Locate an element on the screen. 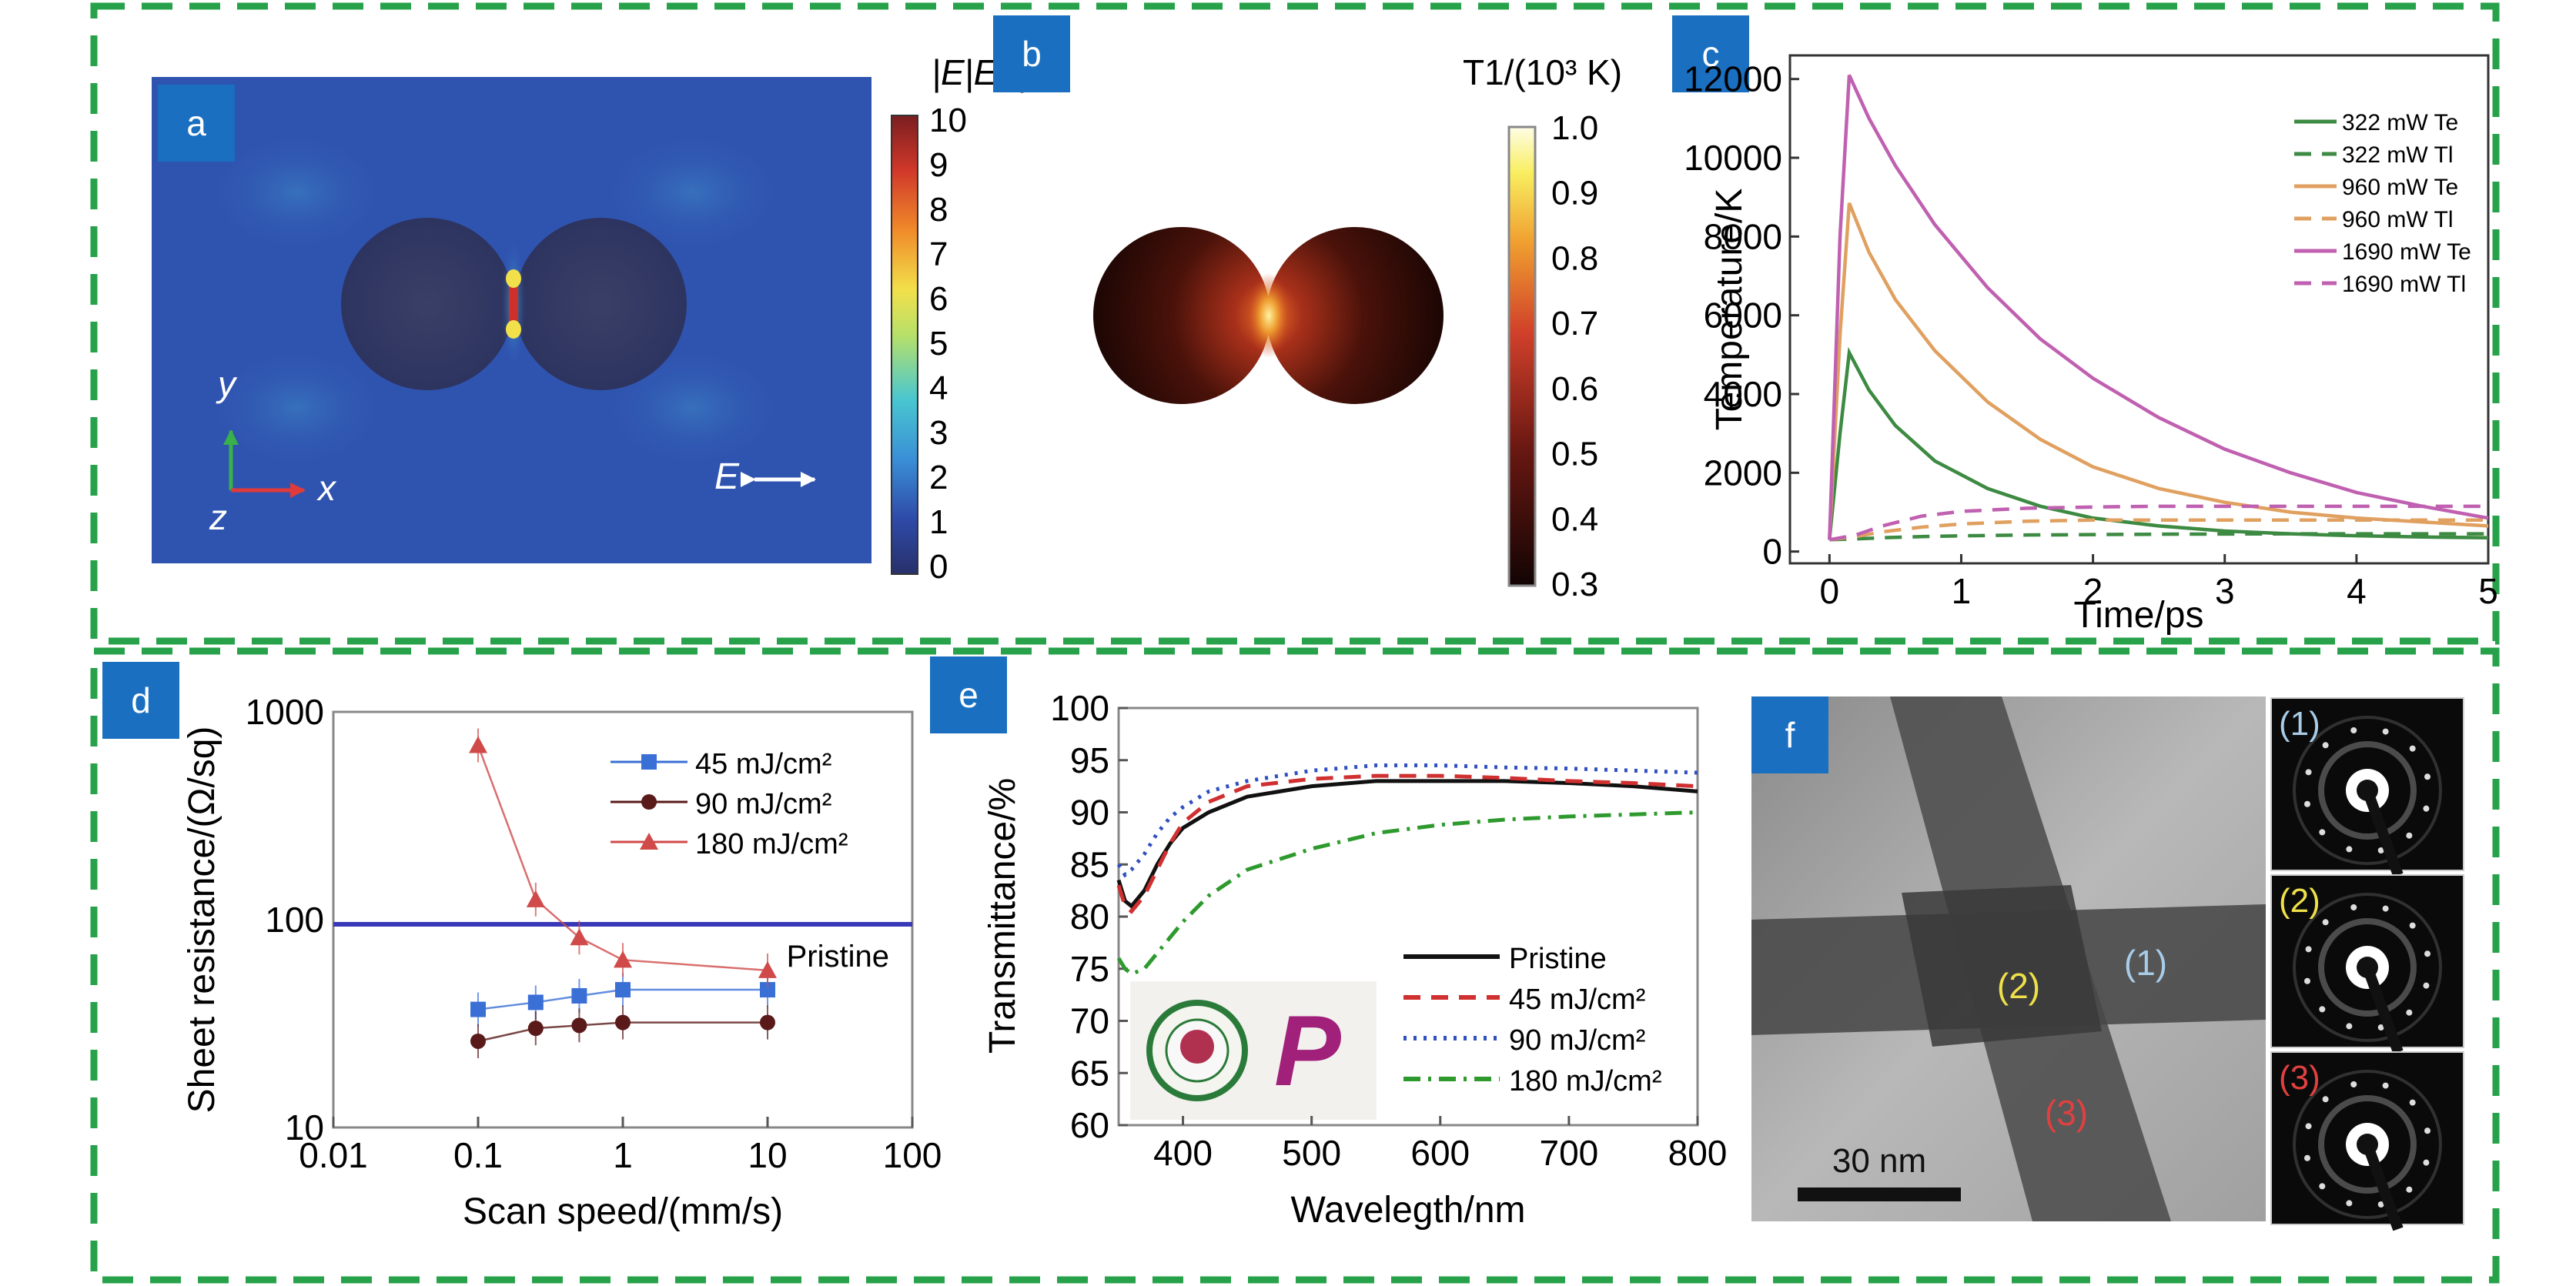 The image size is (2576, 1286). colorbar-tick-label: 1 is located at coordinates (939, 522).